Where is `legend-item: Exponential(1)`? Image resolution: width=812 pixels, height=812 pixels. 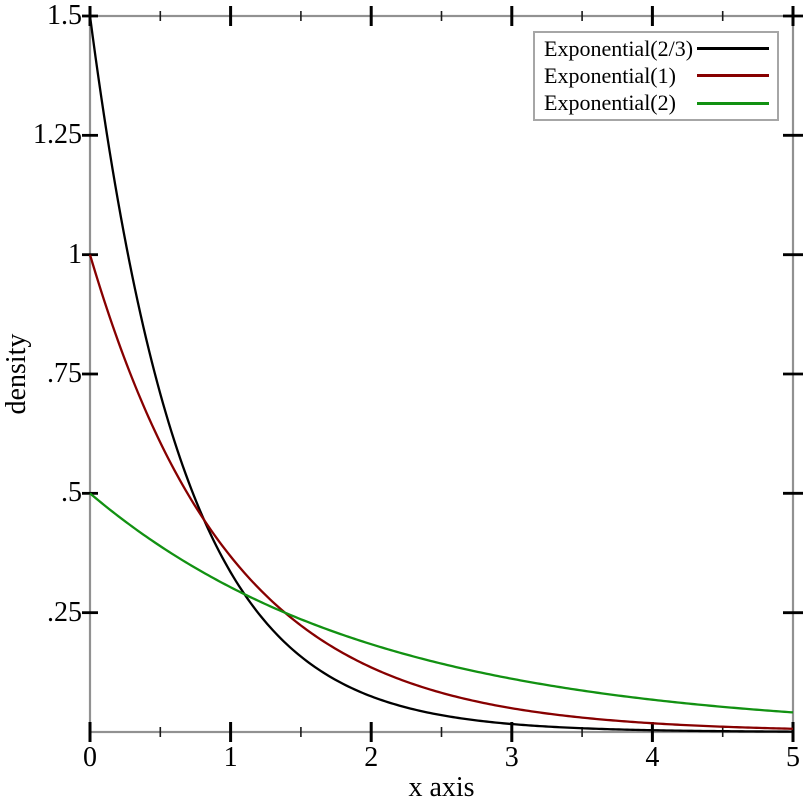 legend-item: Exponential(1) is located at coordinates (656, 76).